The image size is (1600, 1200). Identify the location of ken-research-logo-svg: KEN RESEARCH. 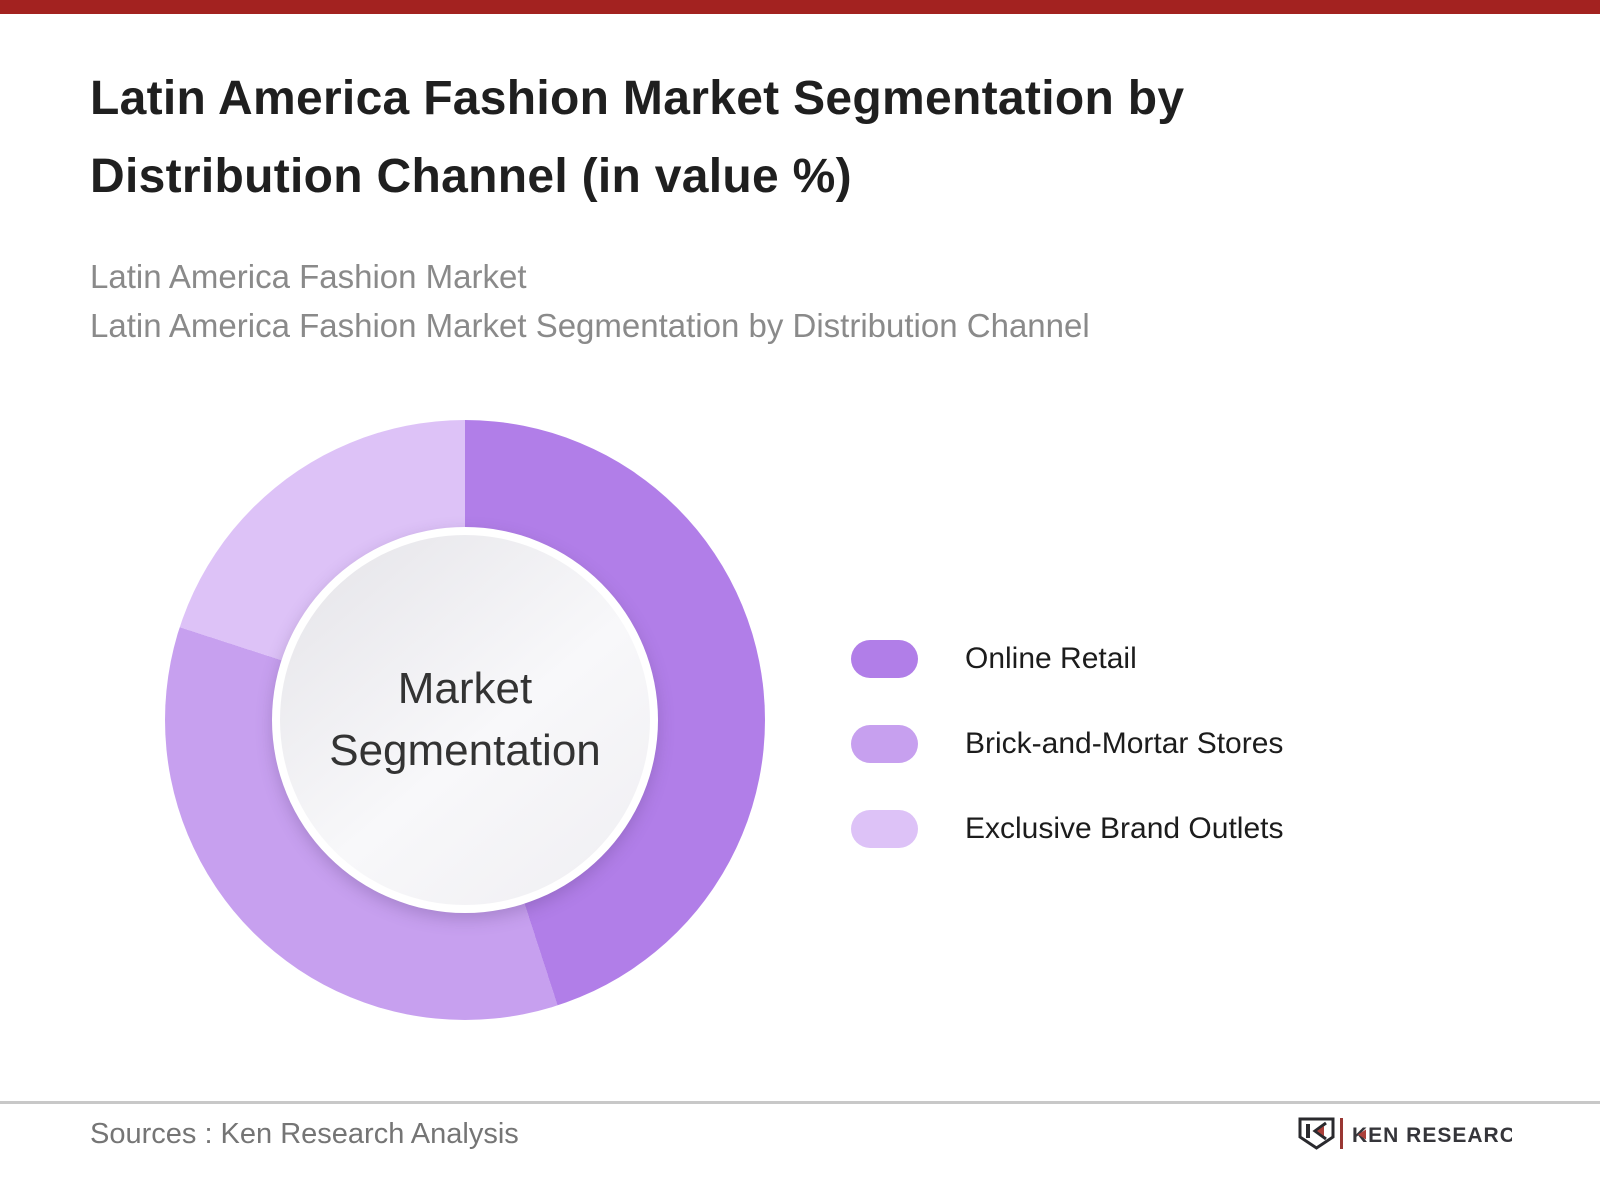
(1405, 1133).